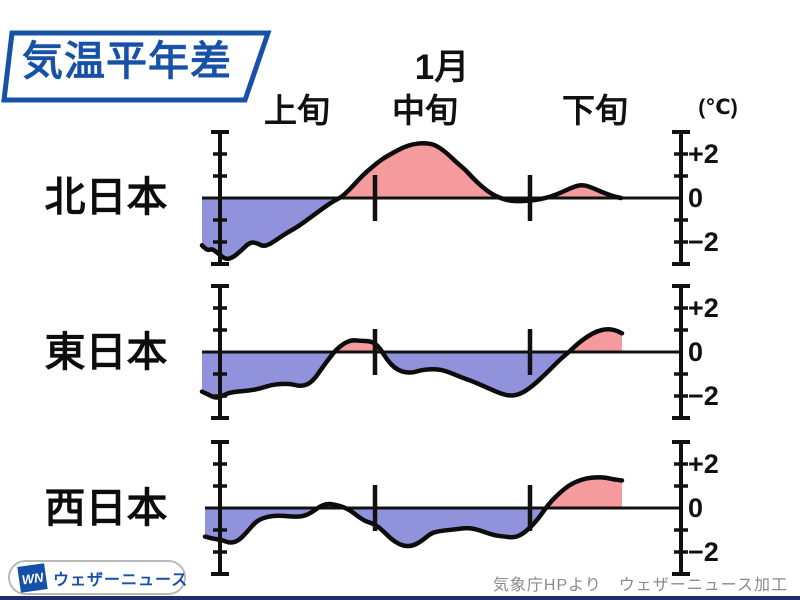 The width and height of the screenshot is (800, 600). Describe the element at coordinates (442, 67) in the screenshot. I see `month-label: 1月` at that location.